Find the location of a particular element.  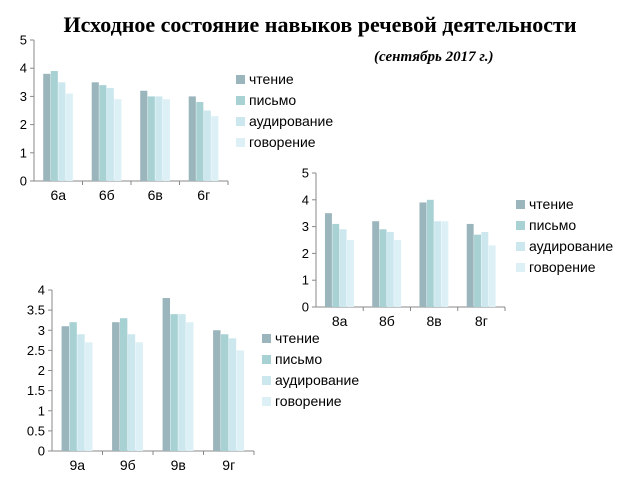

bar-аудирование-9а is located at coordinates (81, 392).